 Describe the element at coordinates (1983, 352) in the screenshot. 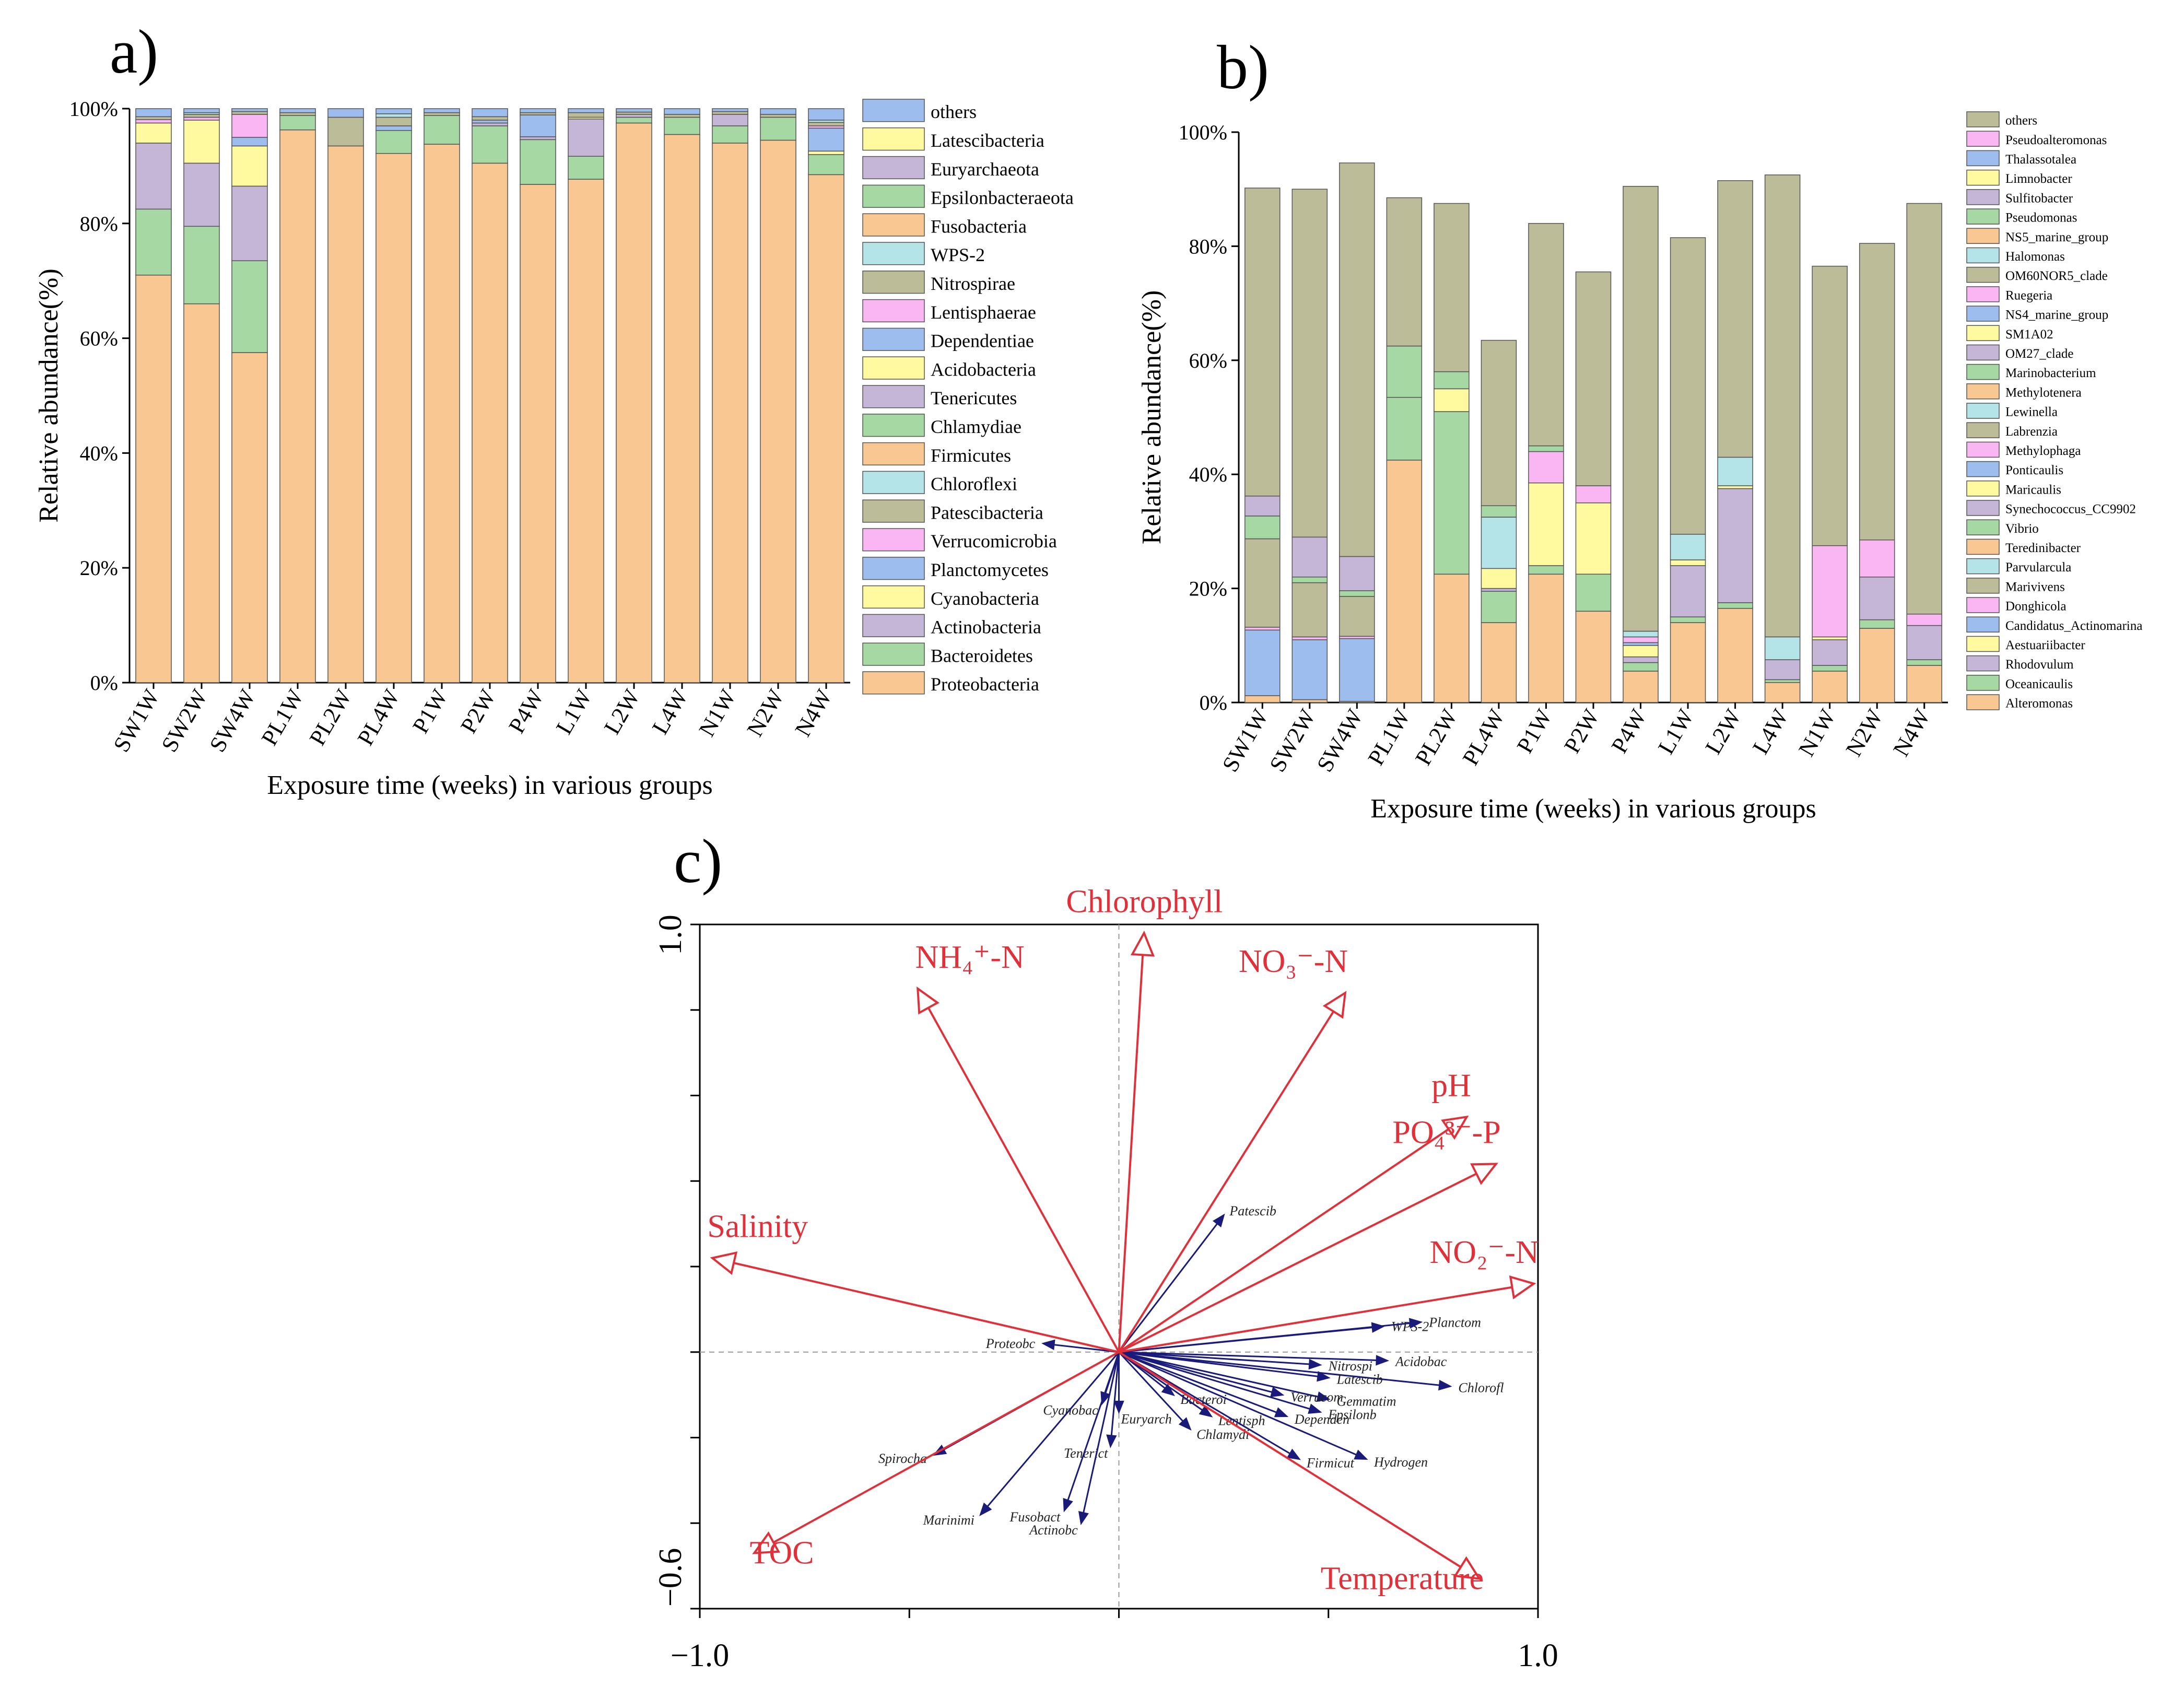

I see `legend-swatch-om27-clade` at that location.